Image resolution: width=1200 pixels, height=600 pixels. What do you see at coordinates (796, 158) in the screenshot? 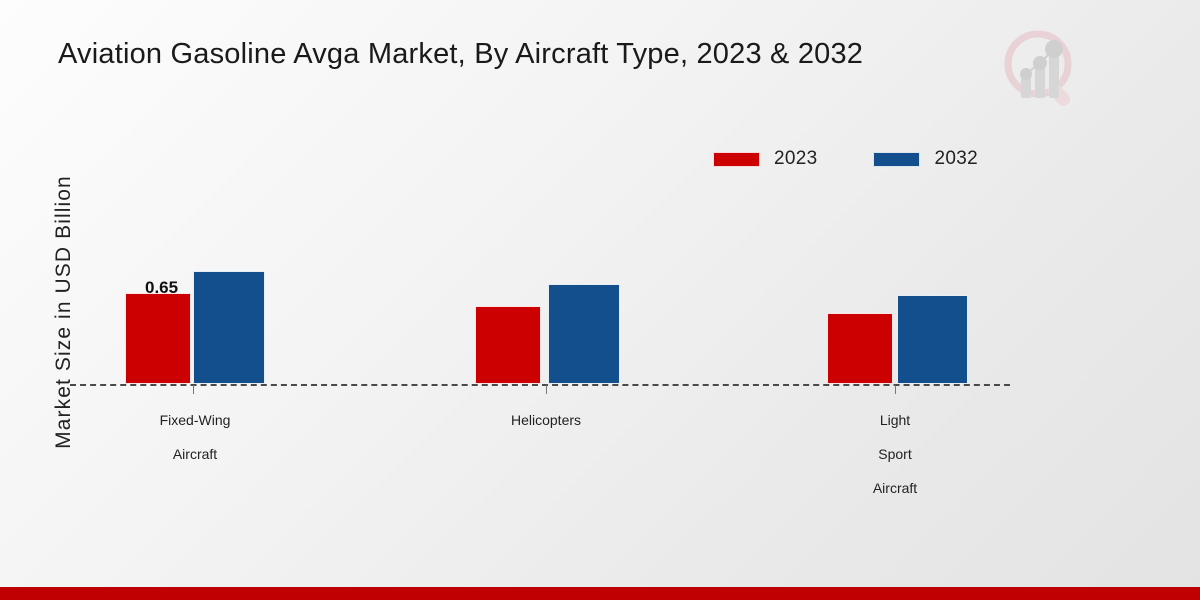
I see `legend-label-2023: 2023` at bounding box center [796, 158].